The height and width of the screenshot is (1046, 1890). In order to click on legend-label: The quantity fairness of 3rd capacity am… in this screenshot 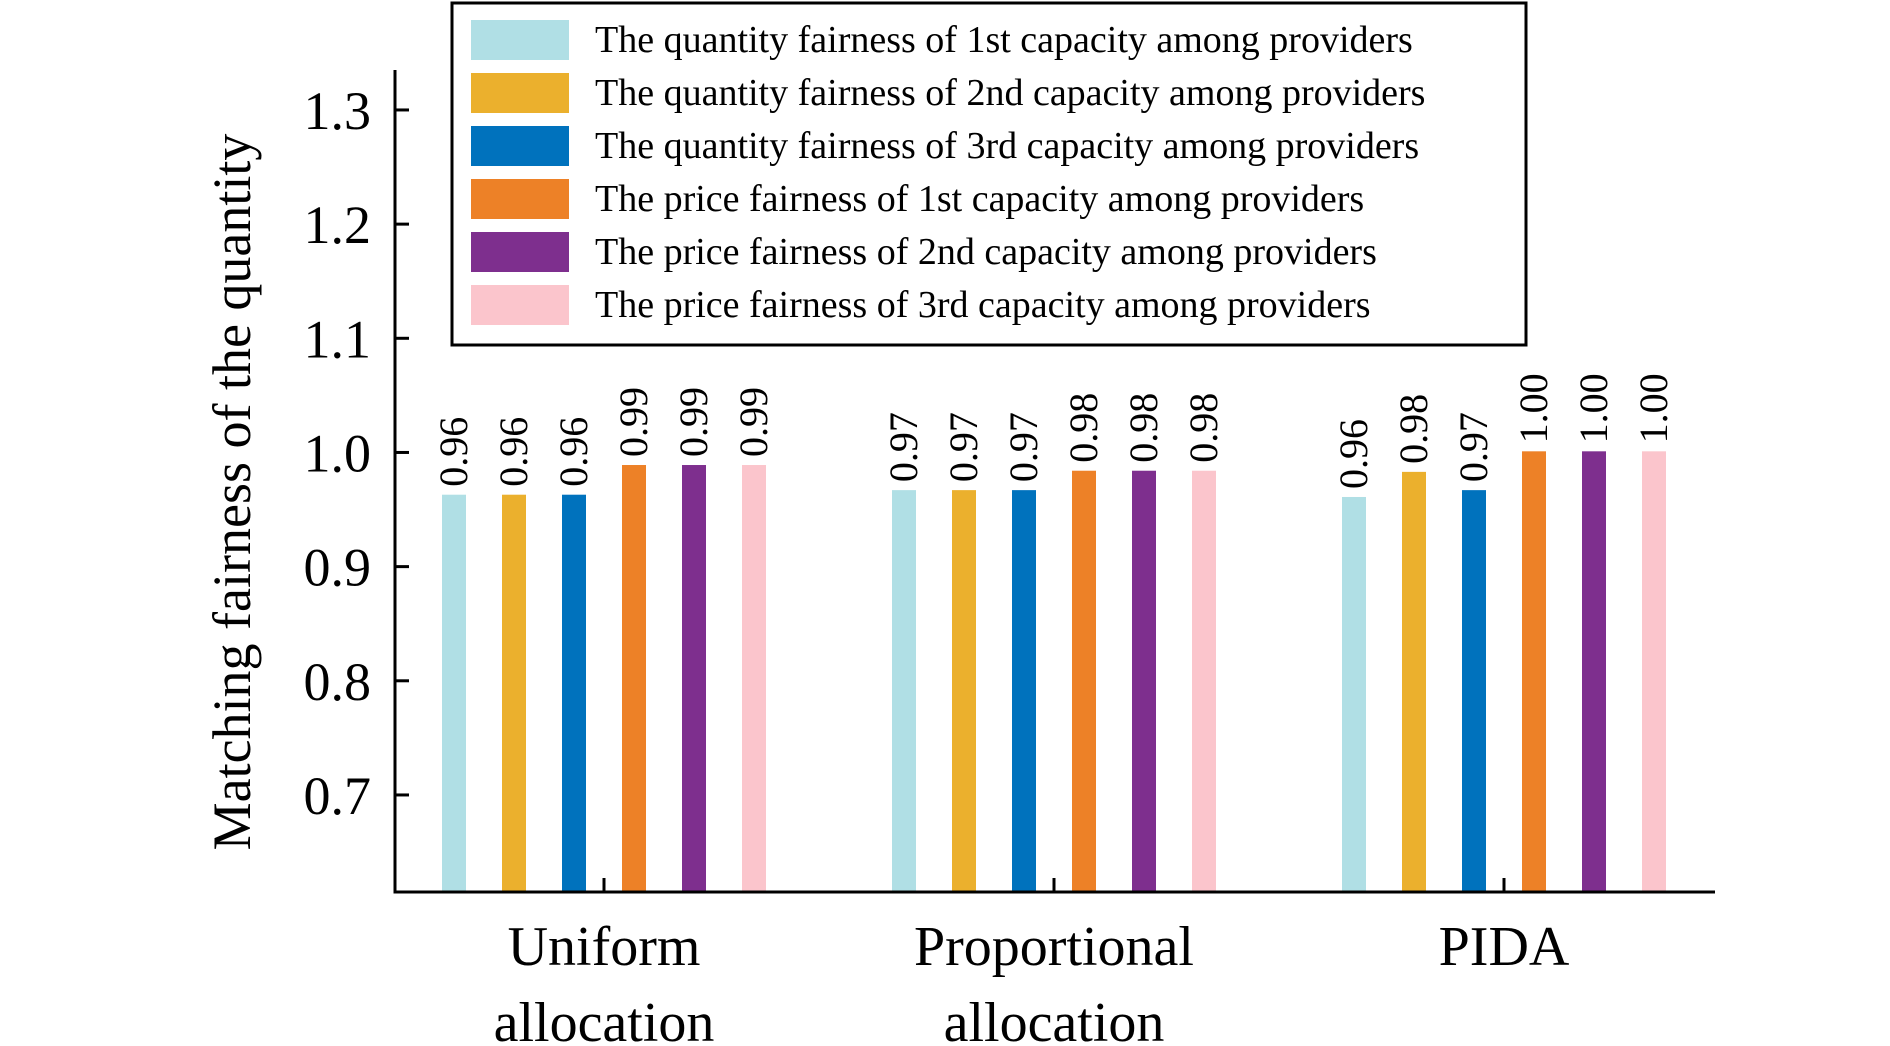, I will do `click(1007, 146)`.